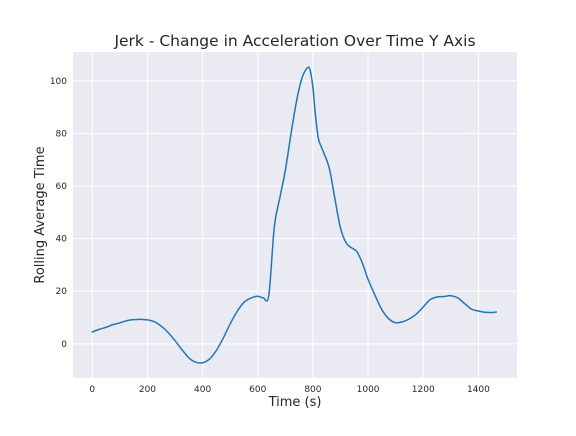  What do you see at coordinates (62, 187) in the screenshot?
I see `y-tick-label: 60` at bounding box center [62, 187].